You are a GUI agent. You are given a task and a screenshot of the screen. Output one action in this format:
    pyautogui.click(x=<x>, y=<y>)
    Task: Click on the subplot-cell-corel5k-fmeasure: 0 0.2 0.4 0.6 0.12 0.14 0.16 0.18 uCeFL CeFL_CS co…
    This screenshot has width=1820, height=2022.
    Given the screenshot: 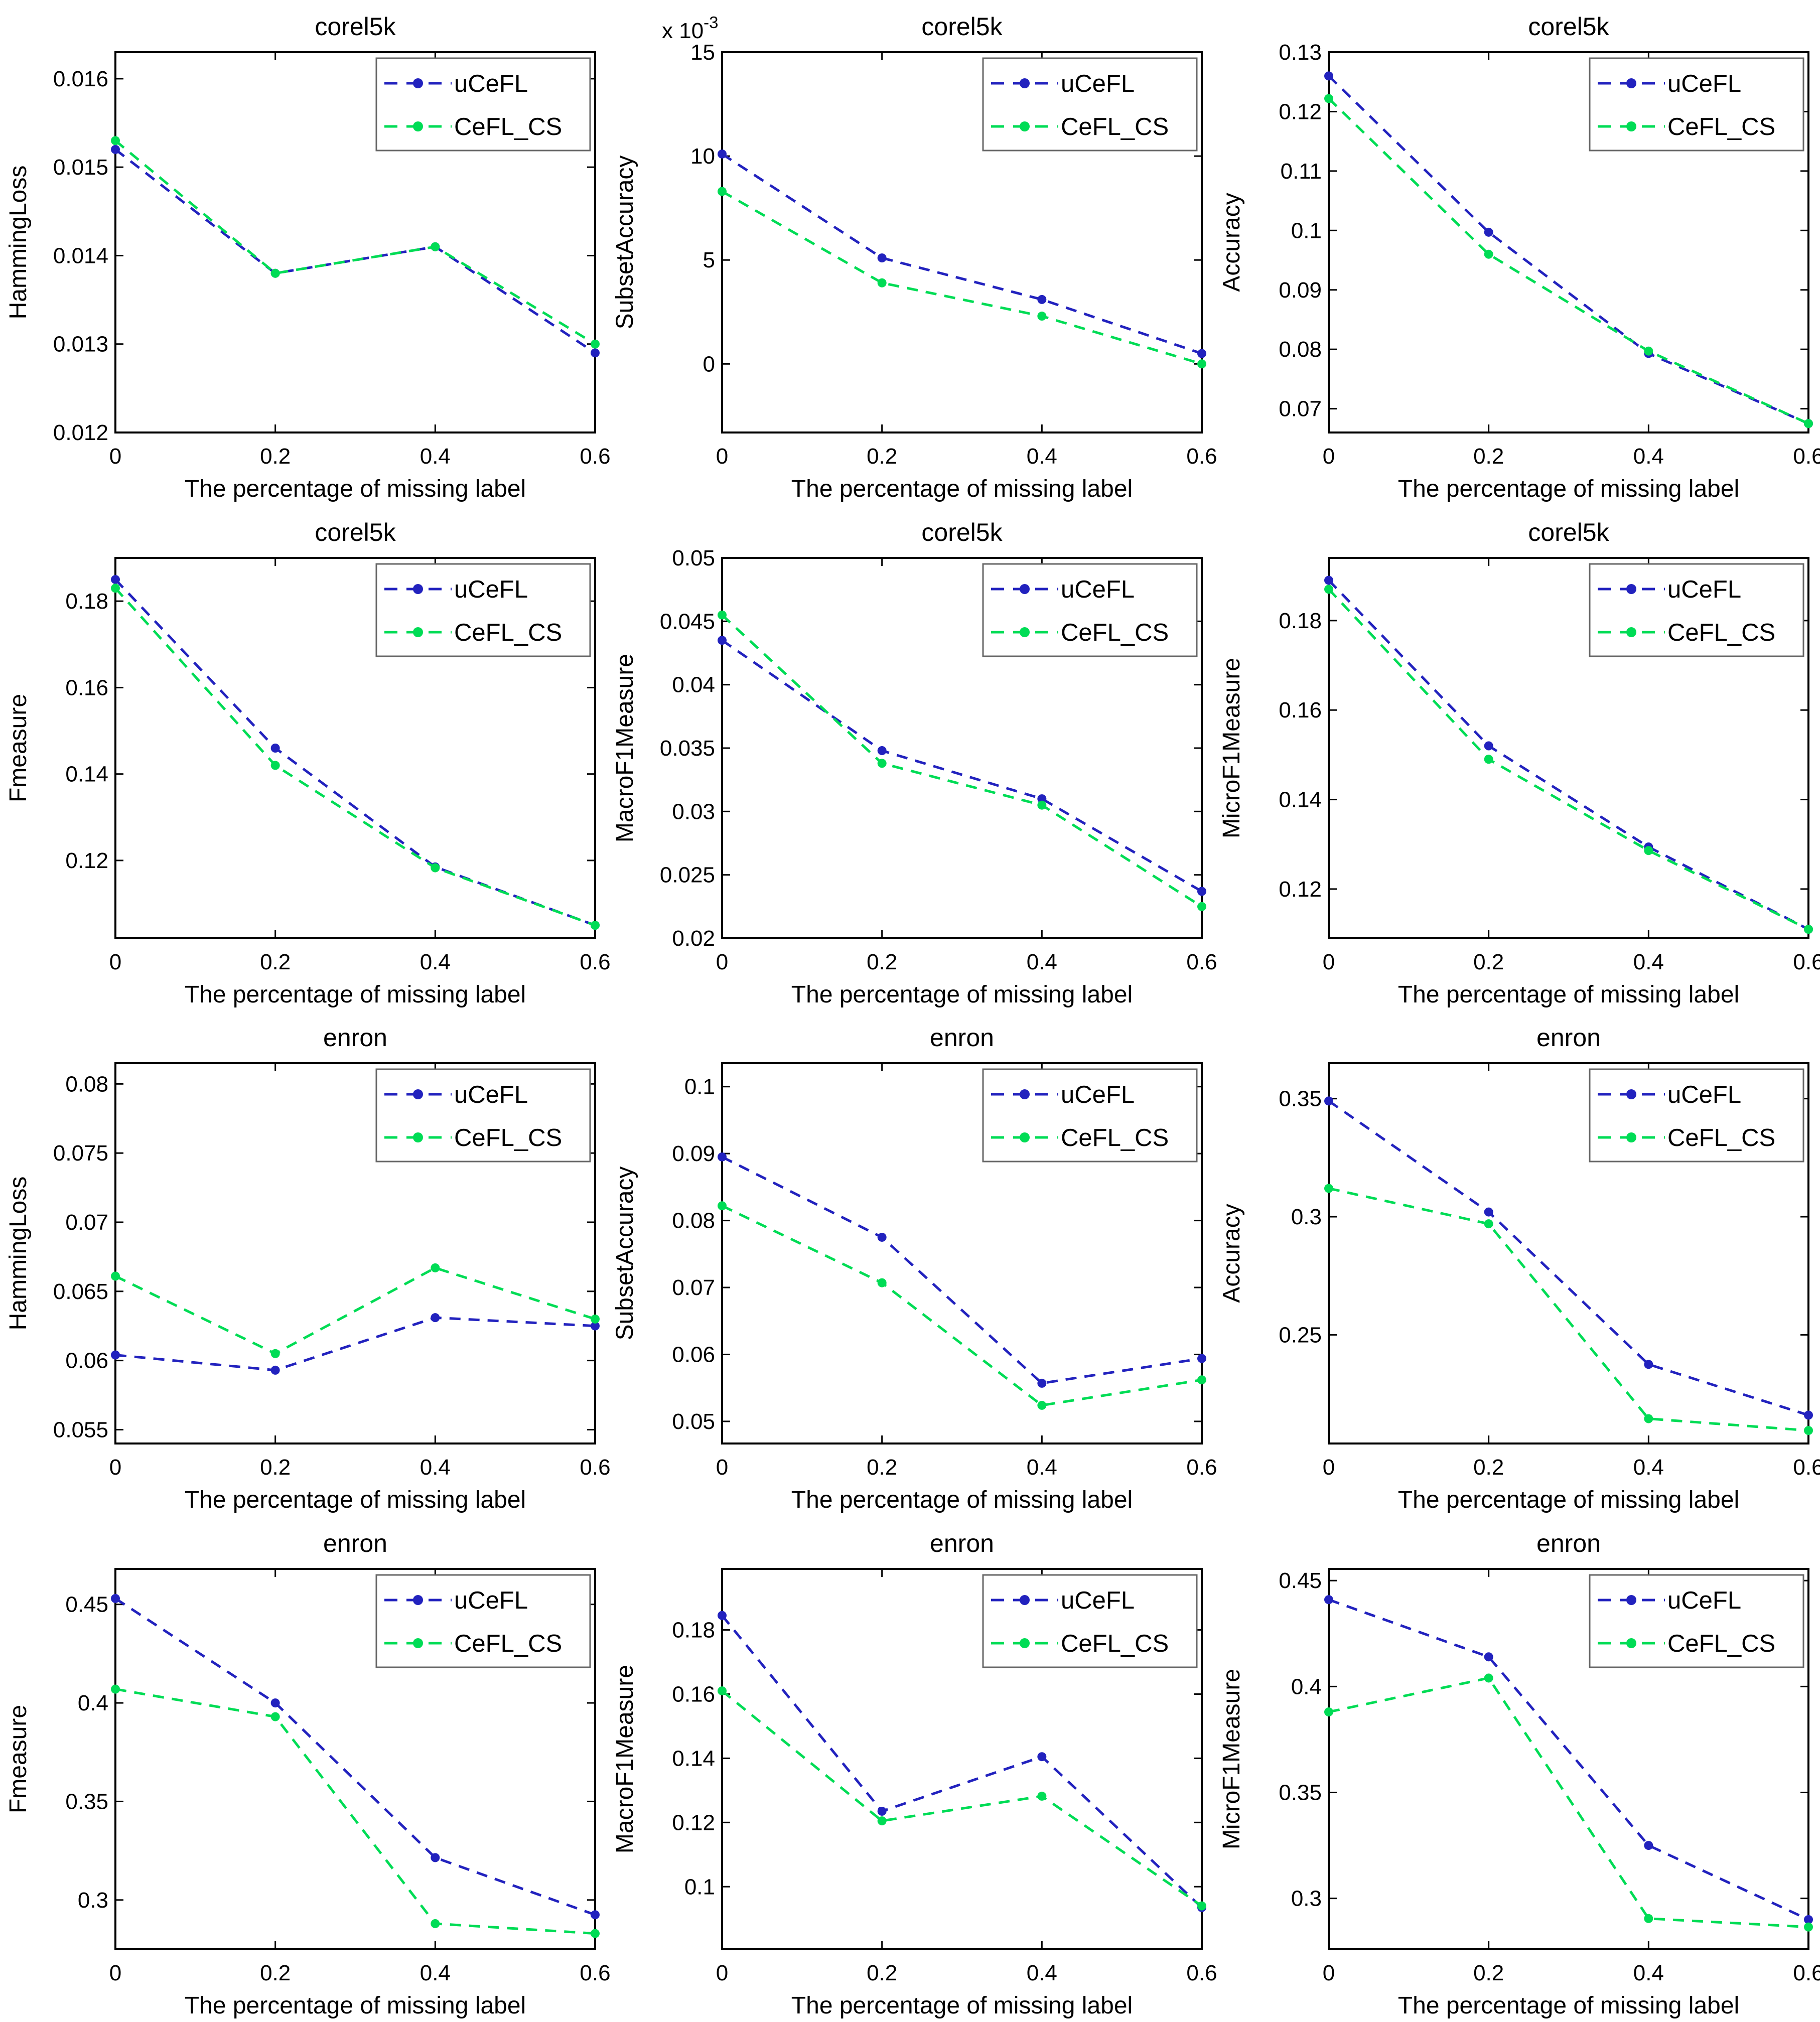 What is the action you would take?
    pyautogui.click(x=305, y=758)
    